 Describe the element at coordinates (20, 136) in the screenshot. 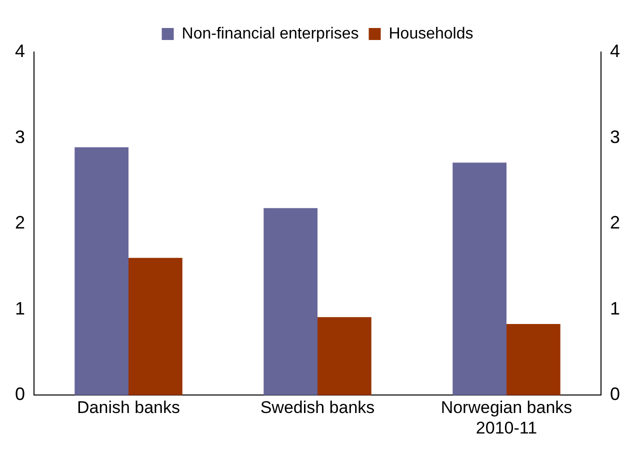

I see `y-tick-label: 3` at that location.